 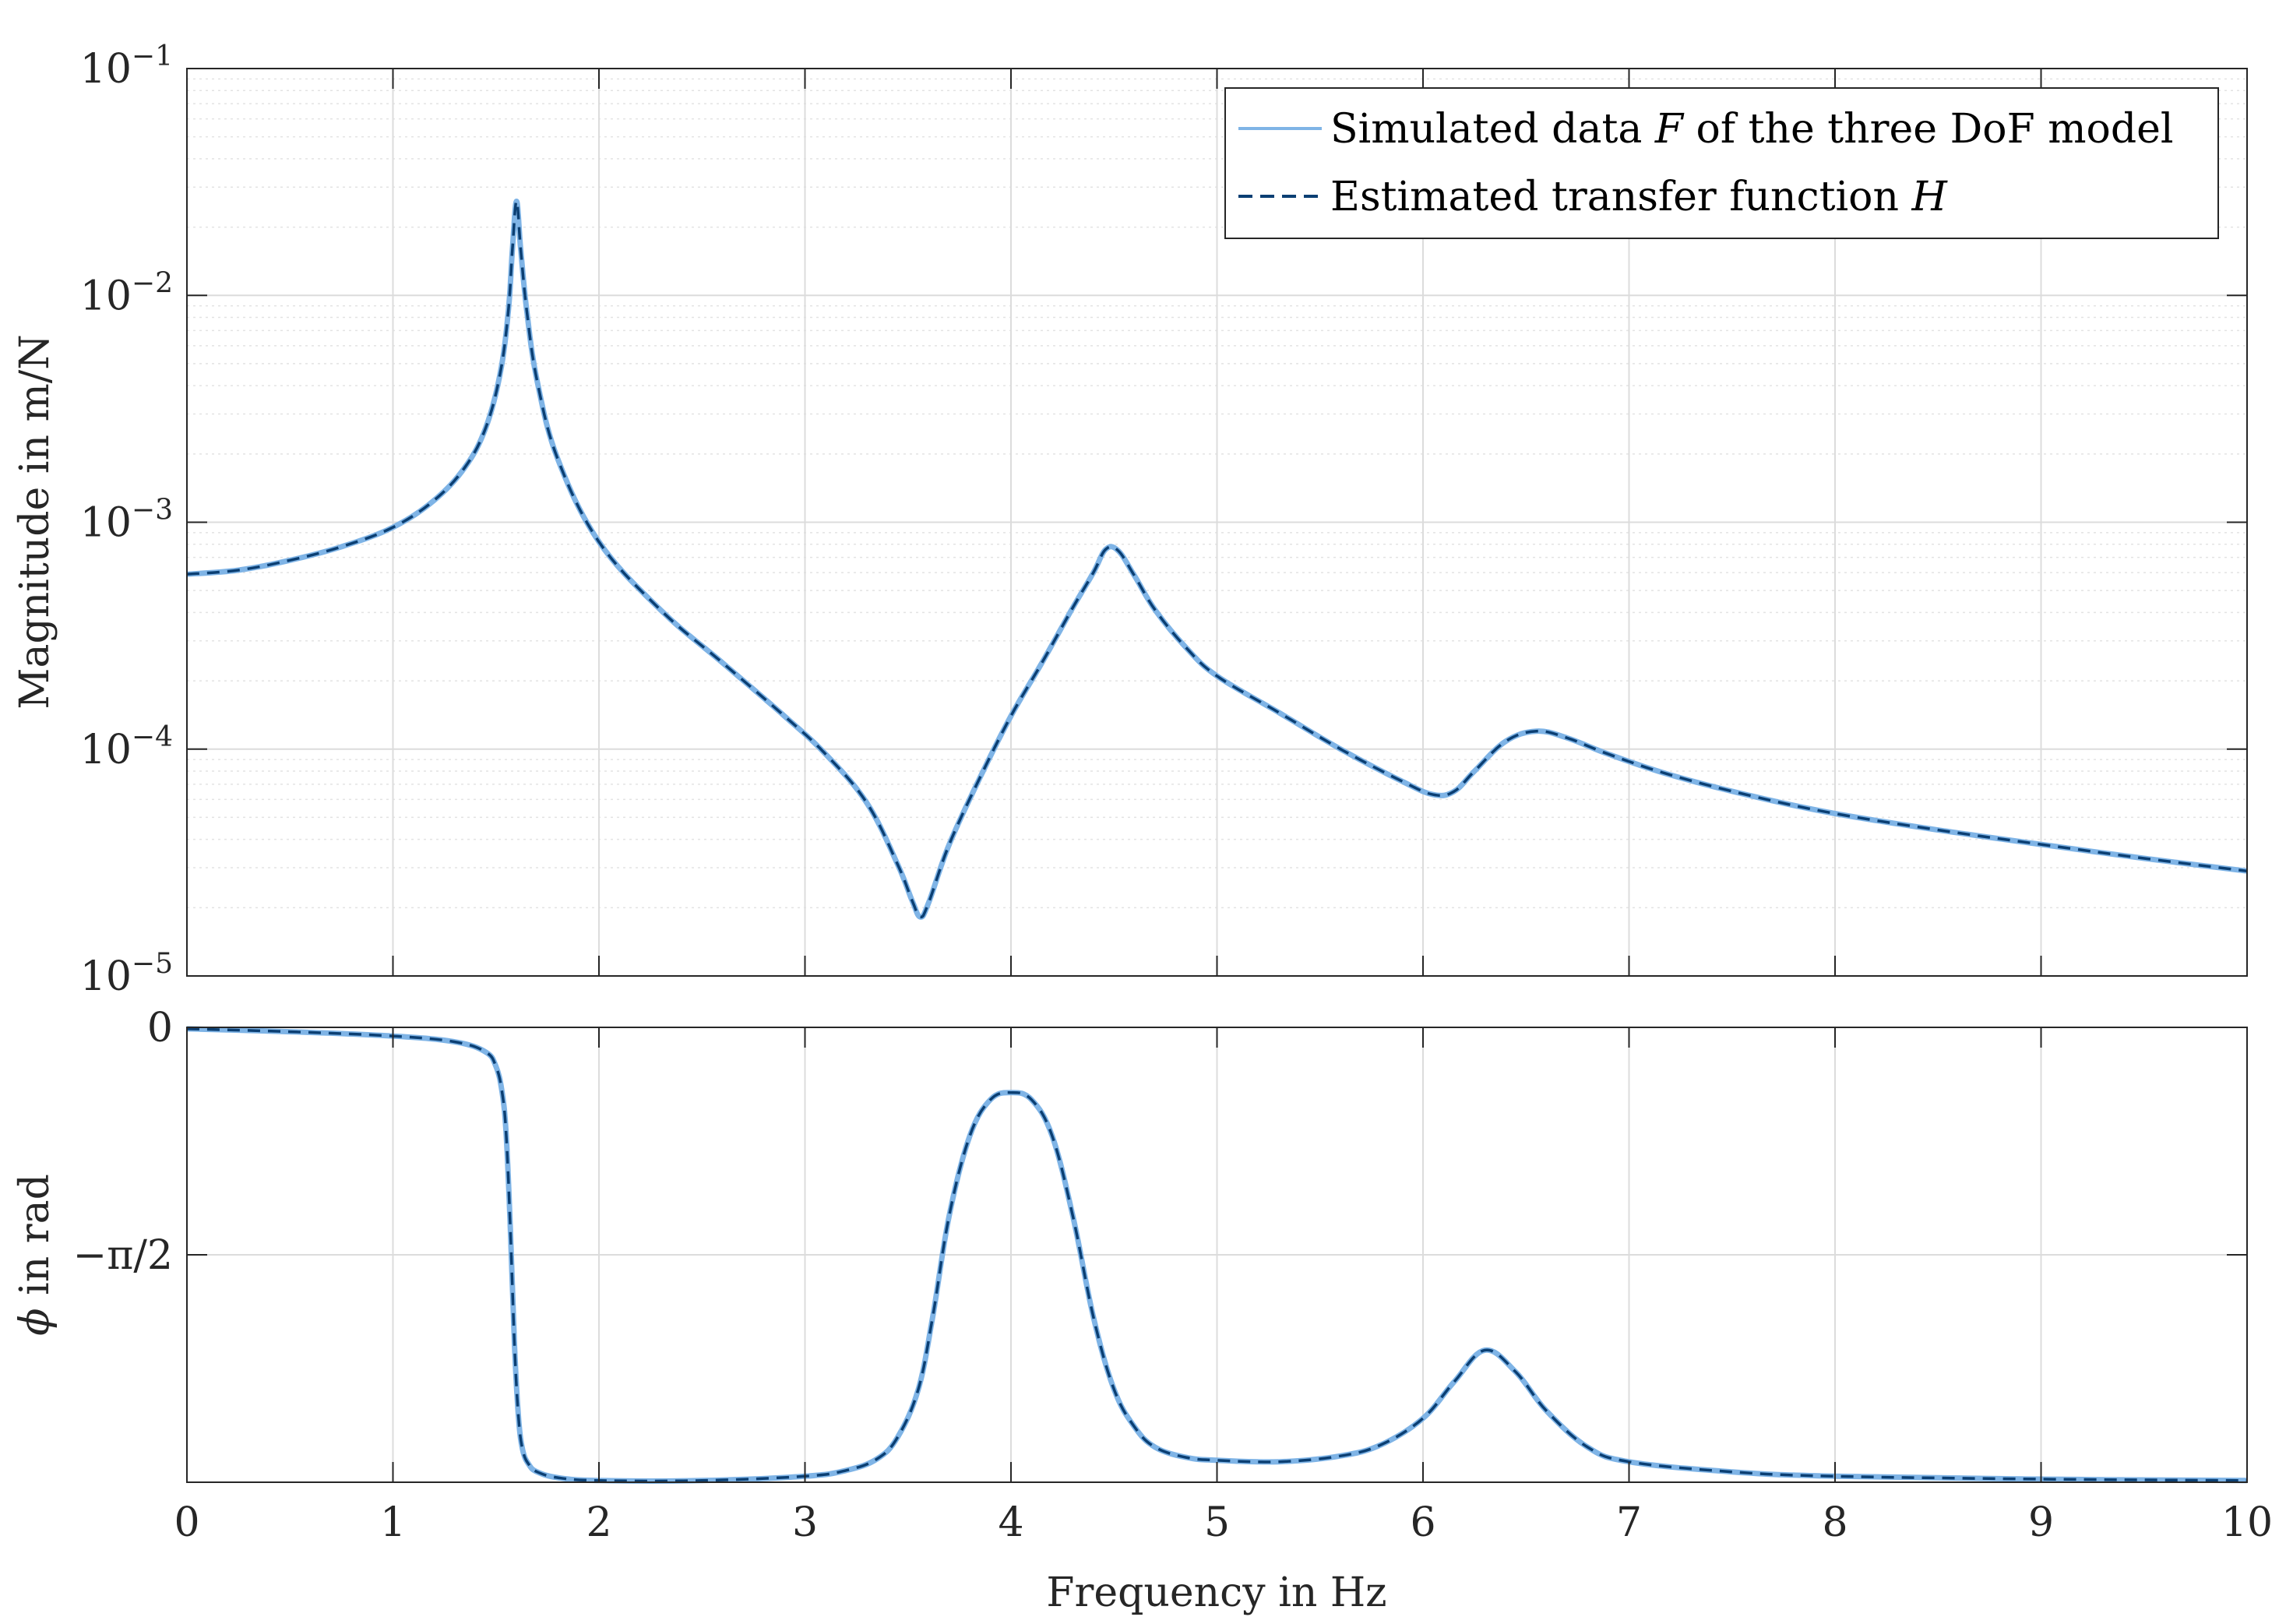 I want to click on y-tick-label: 10⁻⁴, so click(x=127, y=747).